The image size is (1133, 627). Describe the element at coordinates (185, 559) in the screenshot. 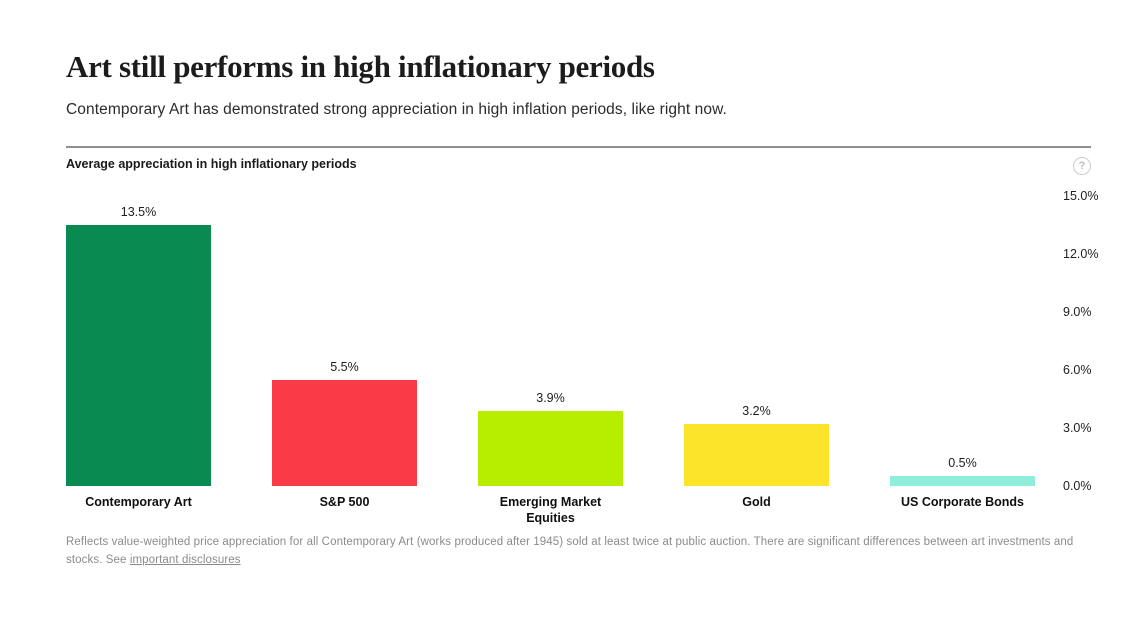

I see `important-disclosures-link: important disclosures` at that location.